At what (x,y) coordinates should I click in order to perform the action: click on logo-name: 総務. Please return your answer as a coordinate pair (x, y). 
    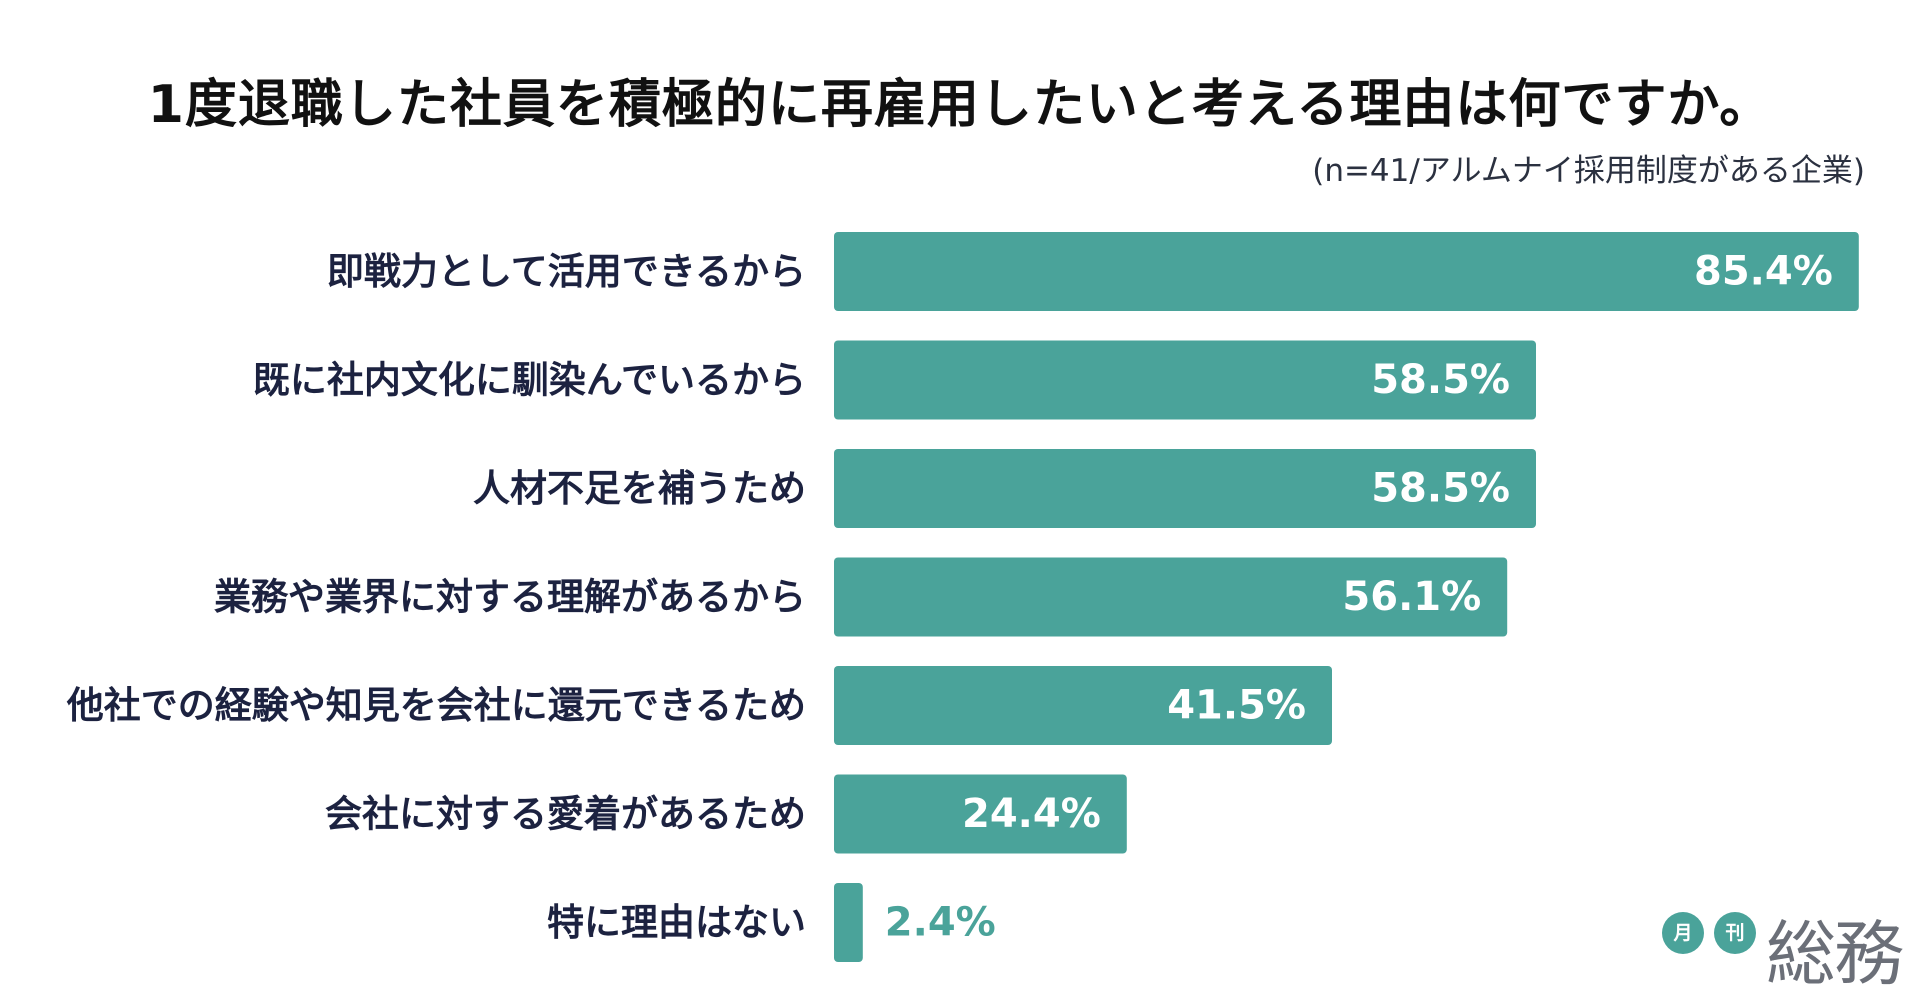
    Looking at the image, I should click on (1835, 954).